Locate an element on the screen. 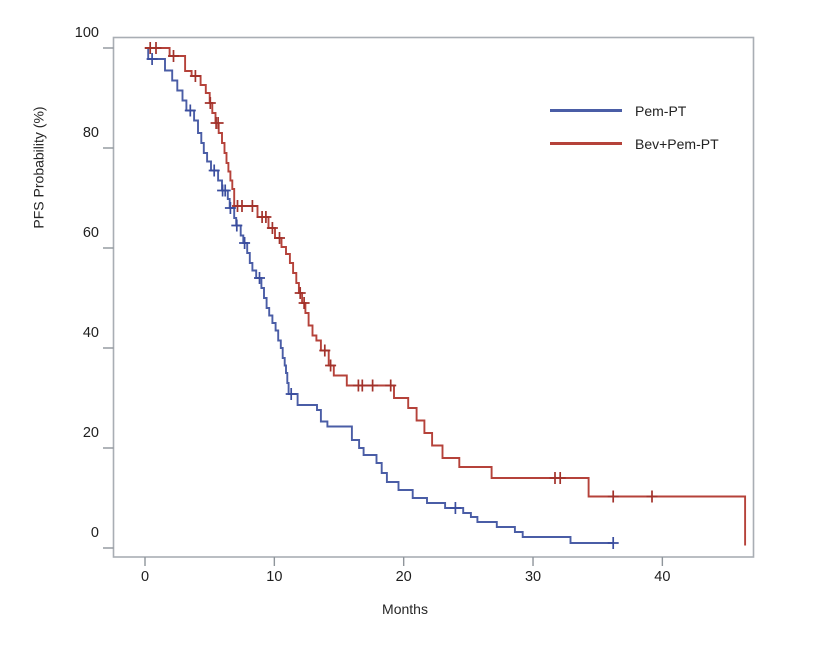 This screenshot has width=830, height=645. x-tick-label: 0 is located at coordinates (145, 577).